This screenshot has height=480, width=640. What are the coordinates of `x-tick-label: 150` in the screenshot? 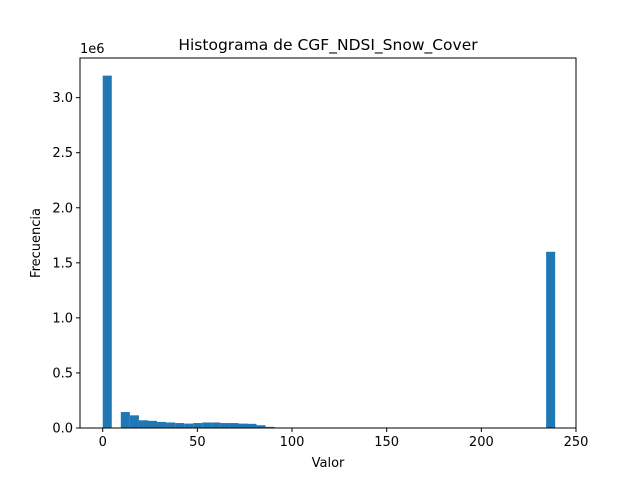 It's located at (386, 442).